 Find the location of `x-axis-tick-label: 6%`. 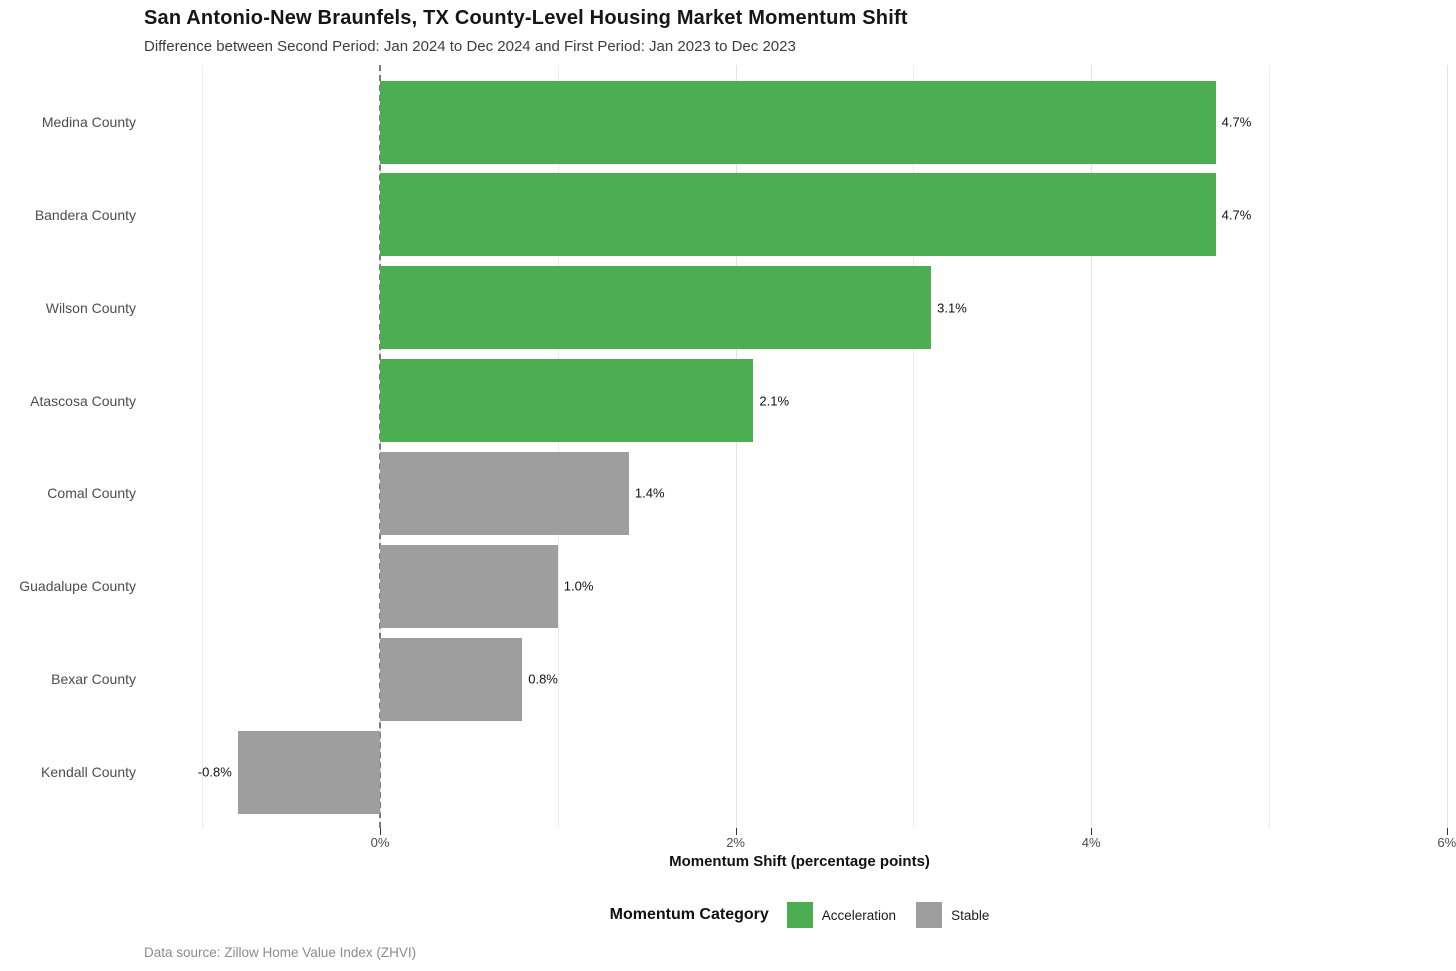

x-axis-tick-label: 6% is located at coordinates (1446, 842).